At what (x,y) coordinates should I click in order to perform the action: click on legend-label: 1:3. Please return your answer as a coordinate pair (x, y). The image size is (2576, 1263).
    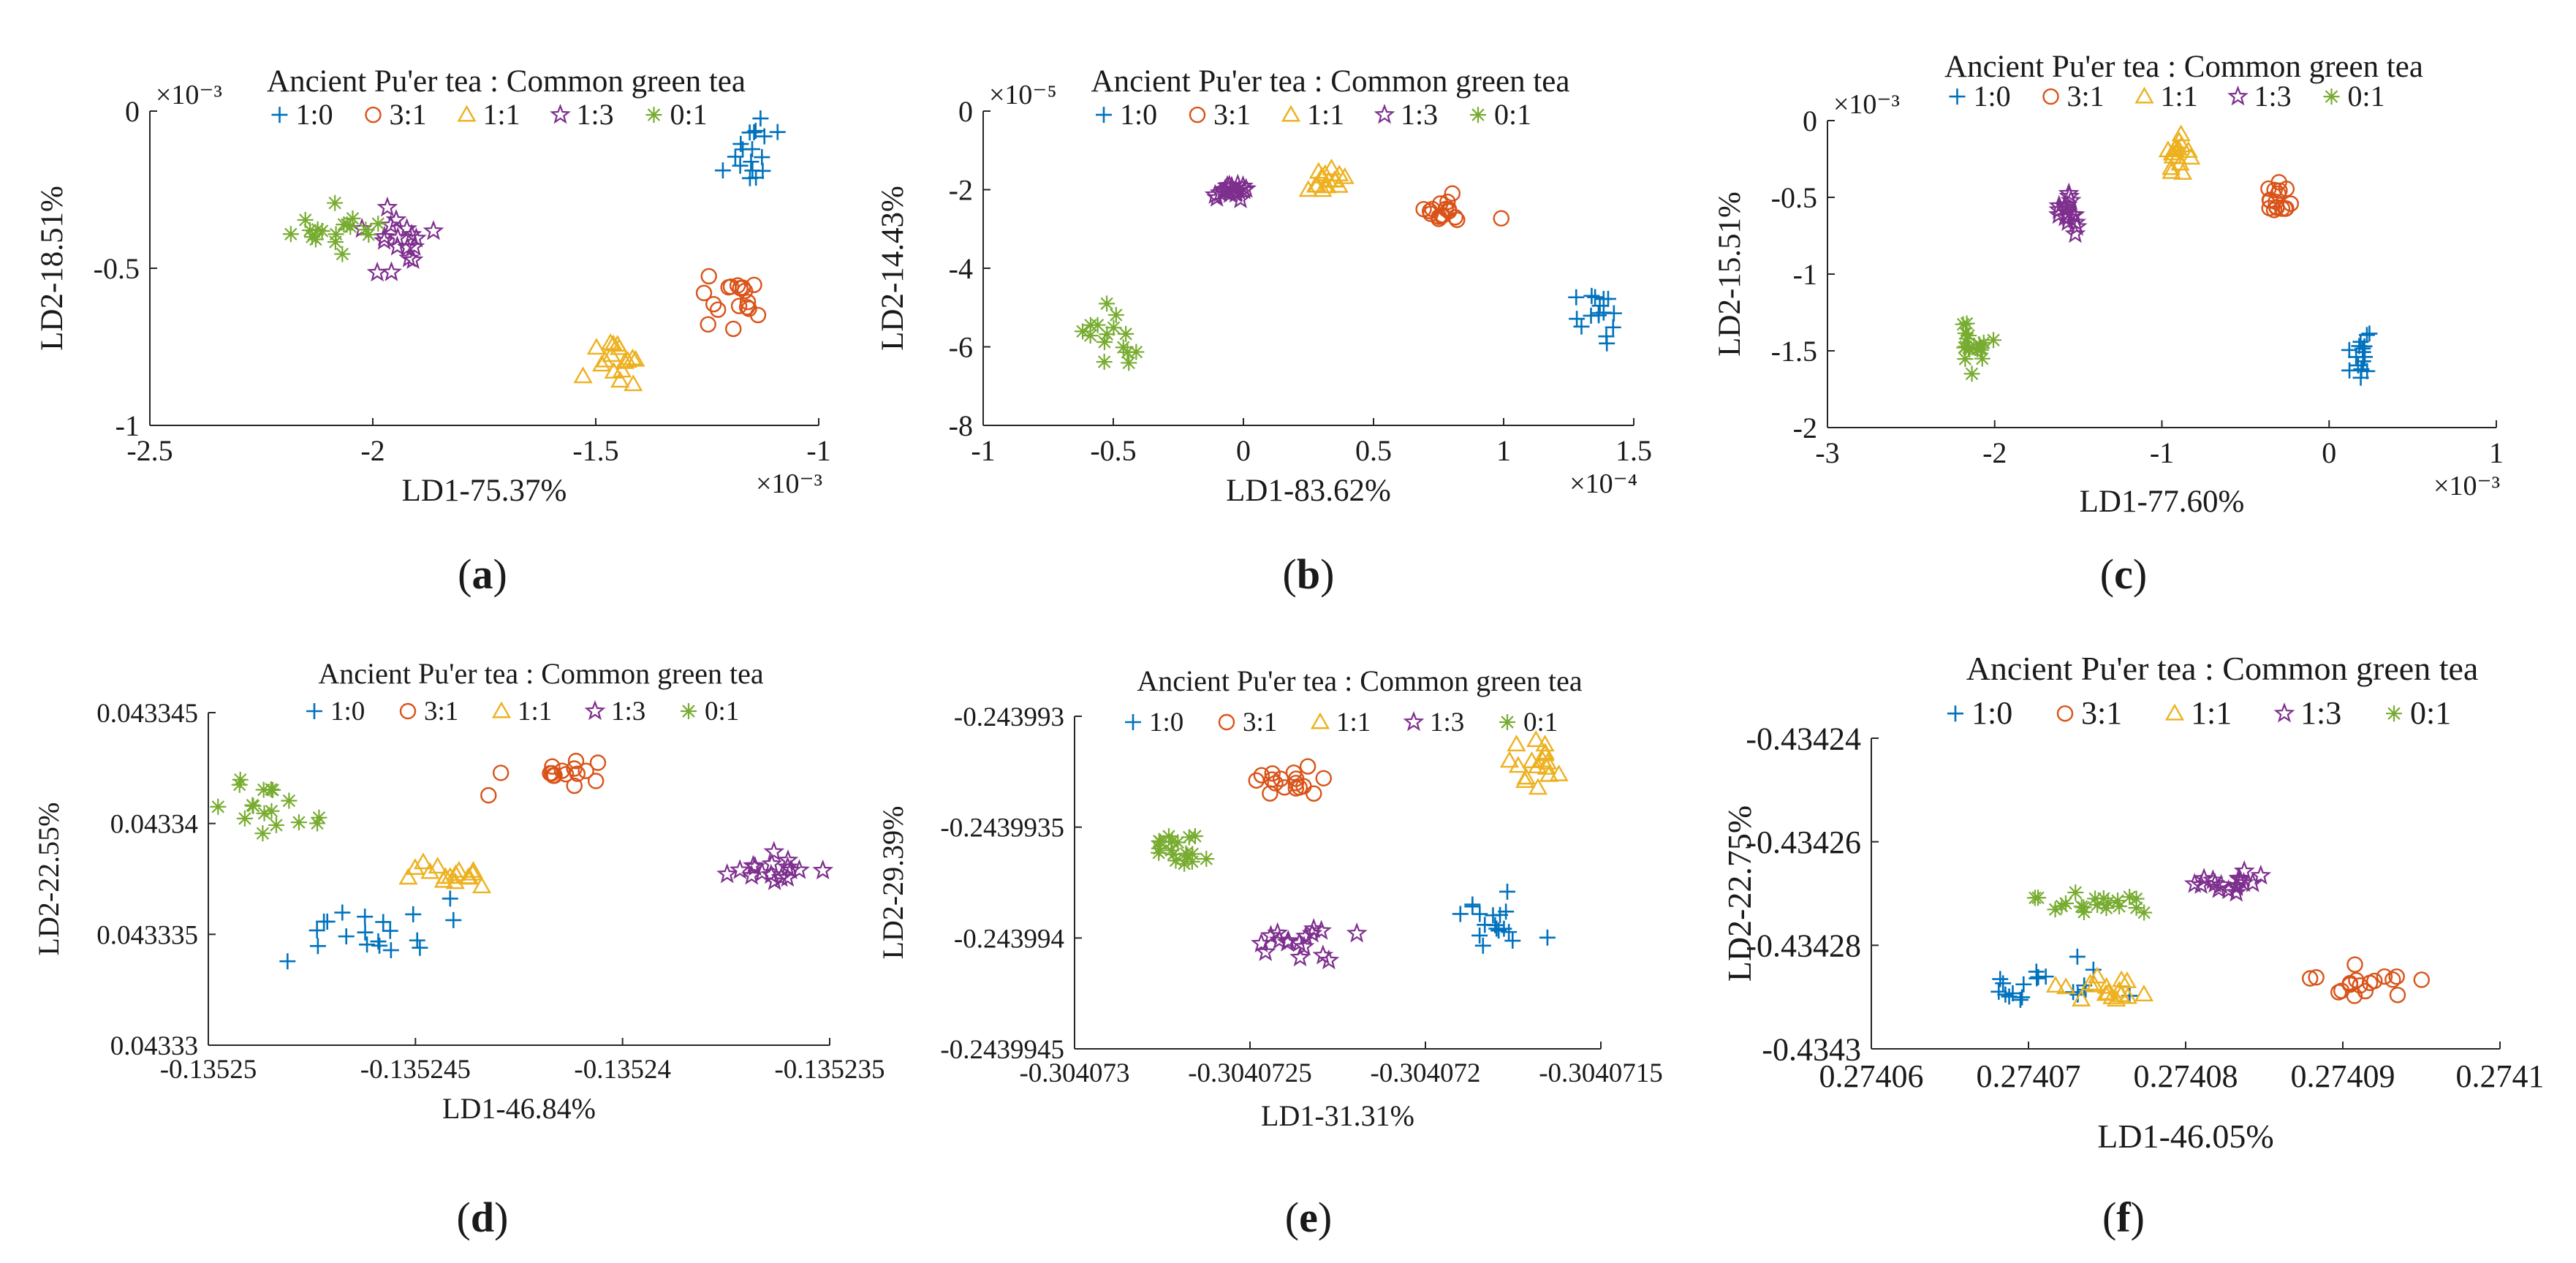
    Looking at the image, I should click on (2320, 713).